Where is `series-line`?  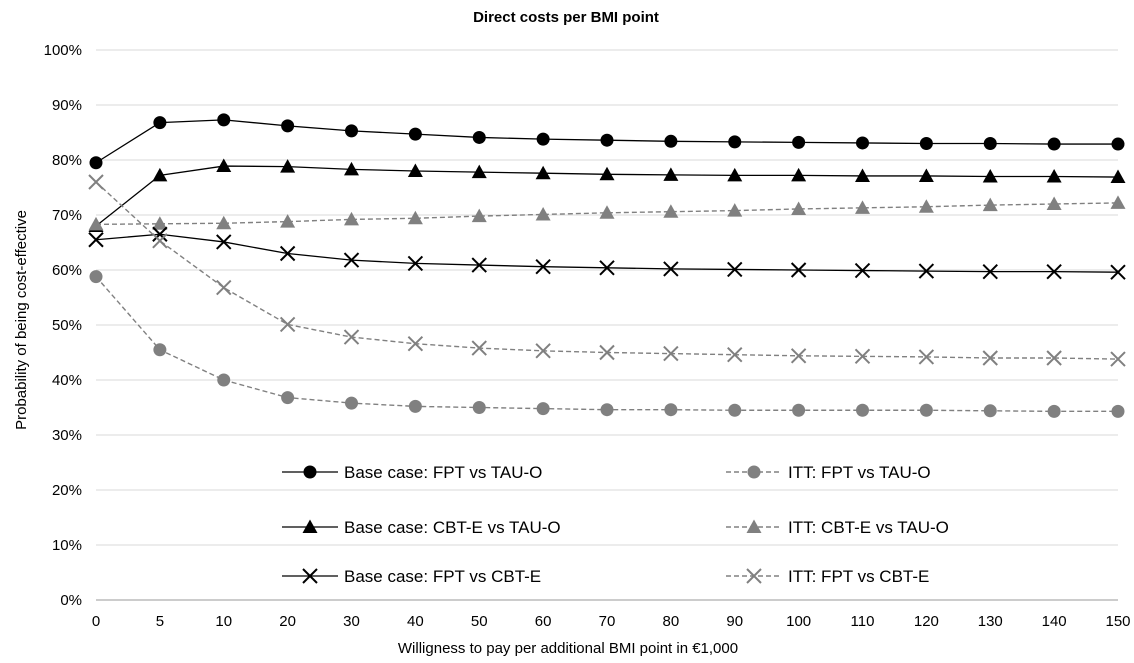
series-line is located at coordinates (607, 214).